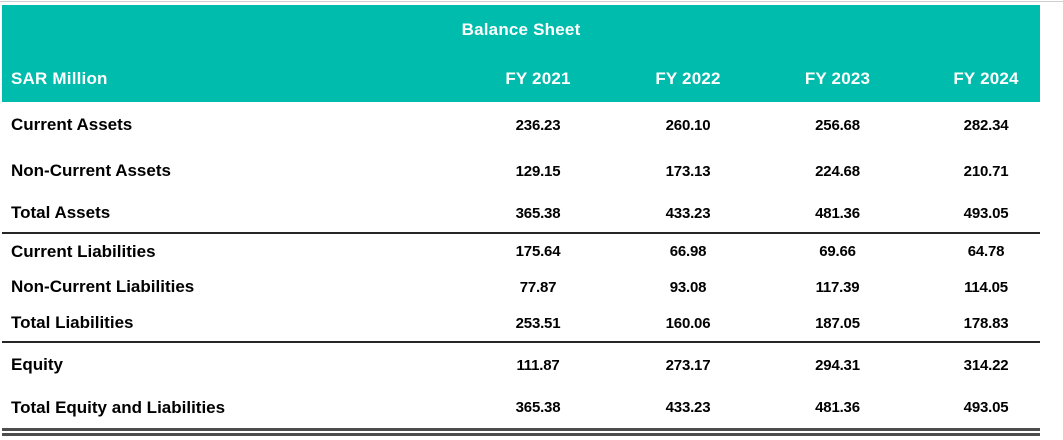  What do you see at coordinates (837, 287) in the screenshot?
I see `cell-value: 117.39` at bounding box center [837, 287].